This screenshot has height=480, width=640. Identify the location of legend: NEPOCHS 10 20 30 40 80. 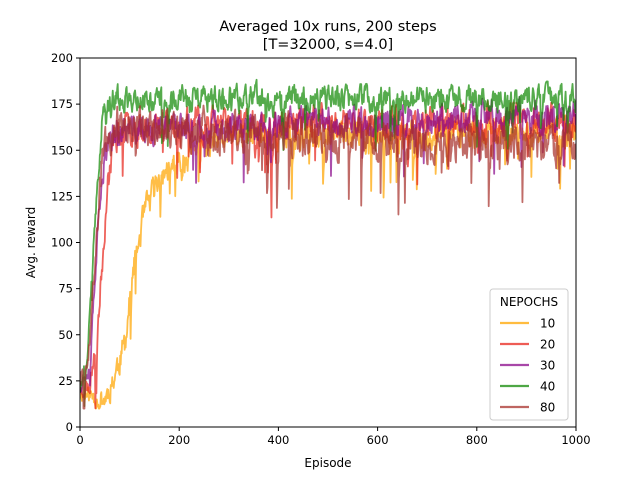
(529, 354).